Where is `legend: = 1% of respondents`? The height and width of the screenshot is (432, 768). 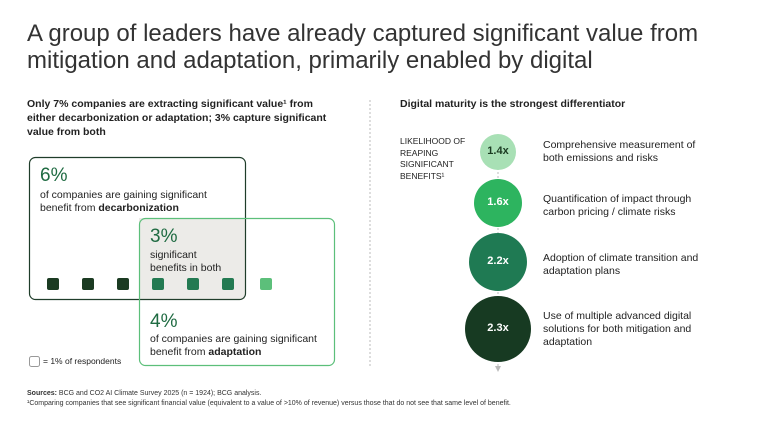
legend: = 1% of respondents is located at coordinates (82, 361).